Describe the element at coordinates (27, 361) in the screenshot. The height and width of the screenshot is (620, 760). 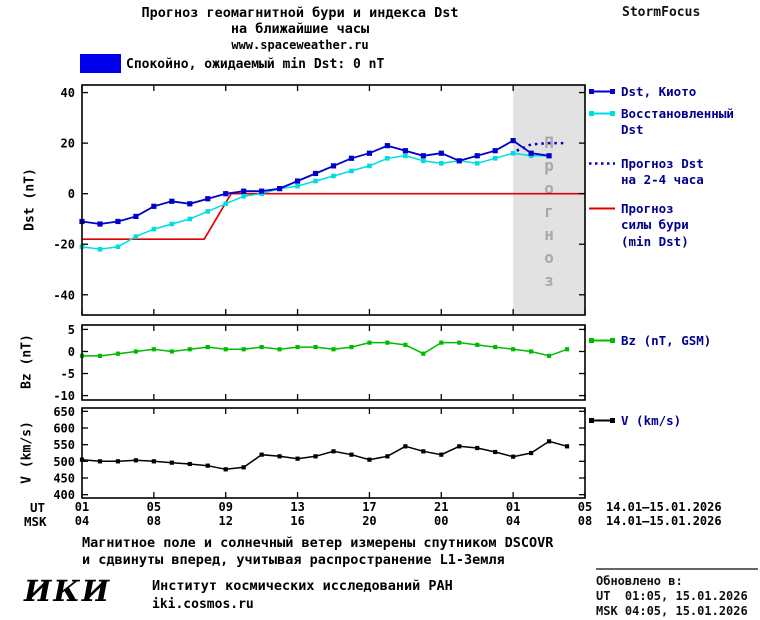
I see `bz-axis-label: Bz (nT)` at that location.